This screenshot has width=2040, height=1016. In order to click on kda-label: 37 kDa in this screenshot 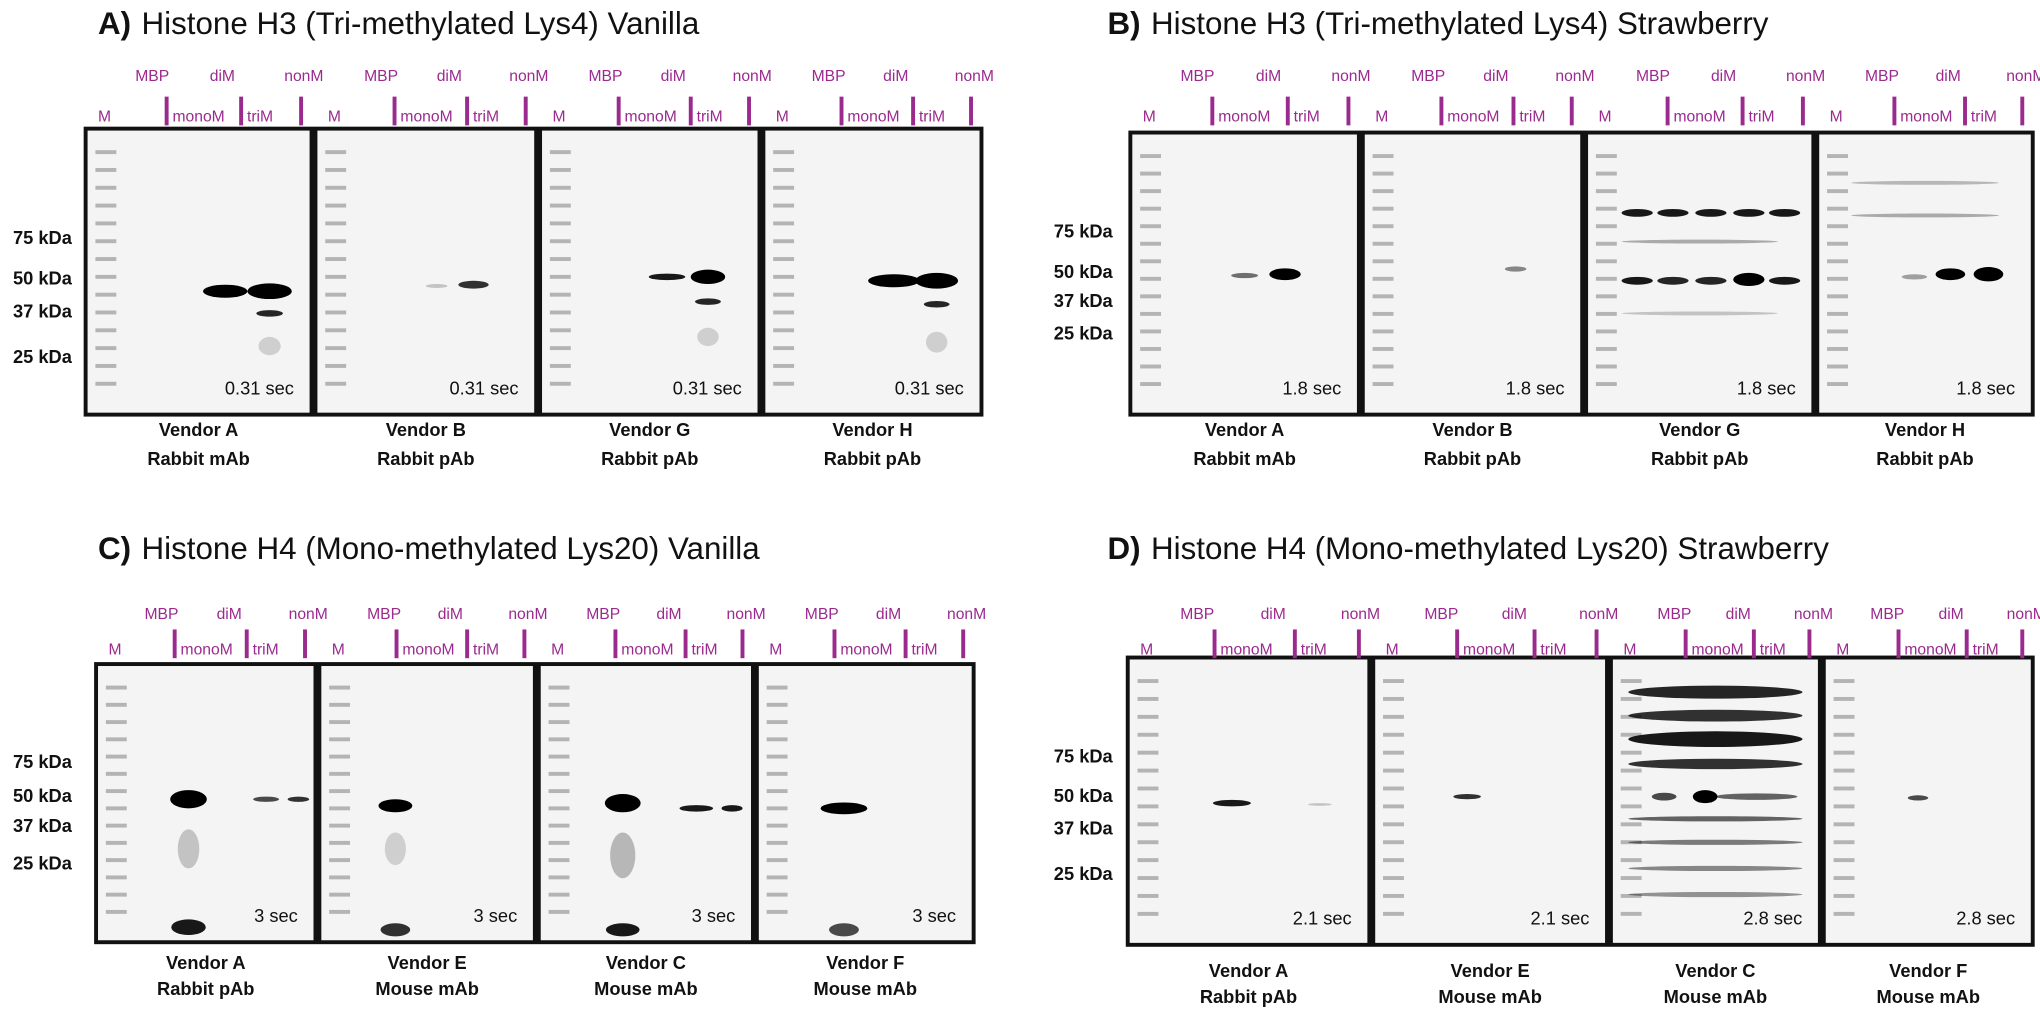, I will do `click(43, 825)`.